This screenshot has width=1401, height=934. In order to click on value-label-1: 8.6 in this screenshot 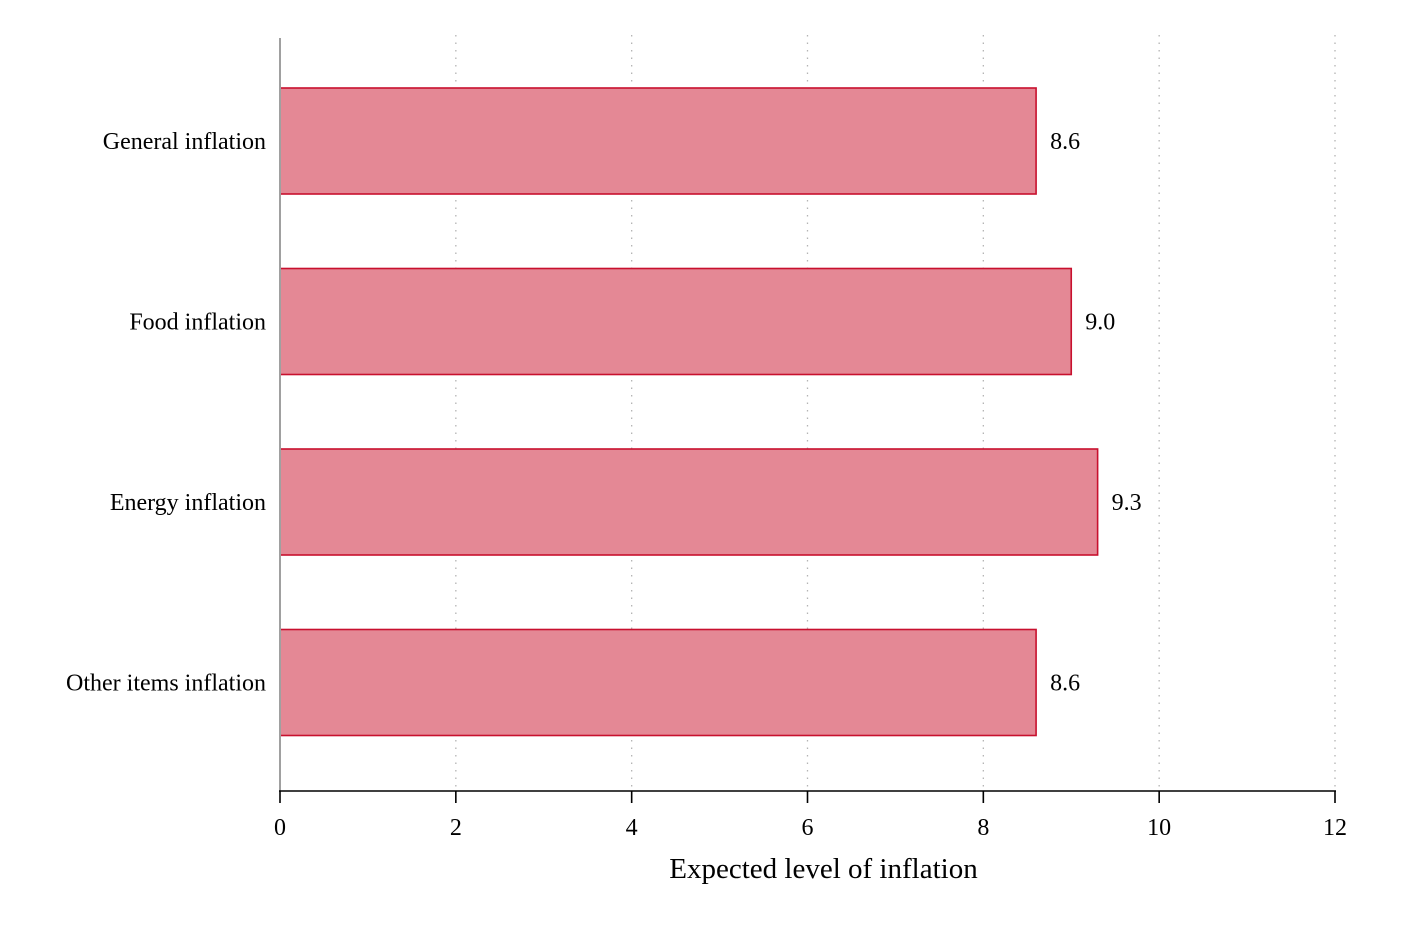, I will do `click(1065, 142)`.